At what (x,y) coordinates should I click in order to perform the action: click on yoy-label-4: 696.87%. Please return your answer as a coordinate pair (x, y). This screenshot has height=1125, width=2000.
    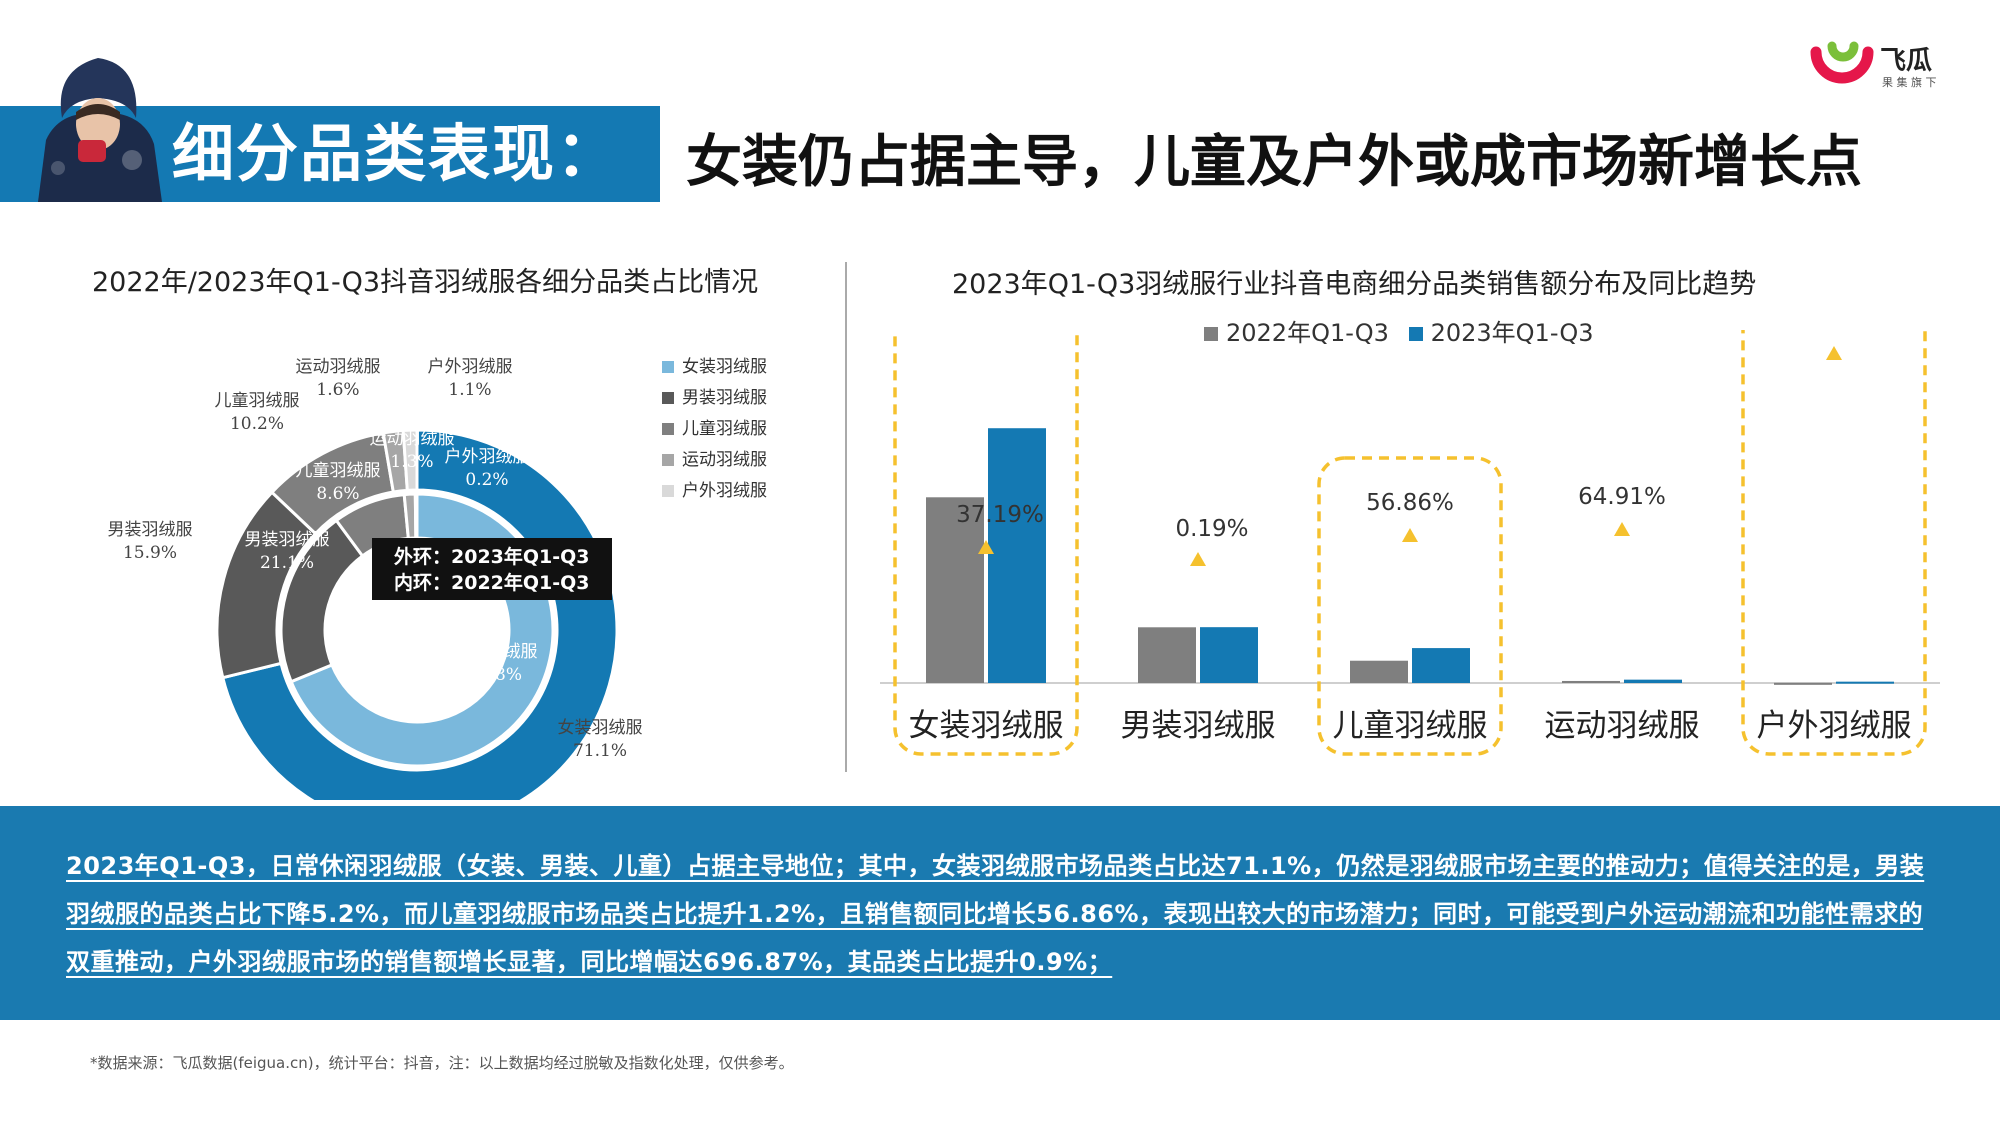
    Looking at the image, I should click on (1834, 332).